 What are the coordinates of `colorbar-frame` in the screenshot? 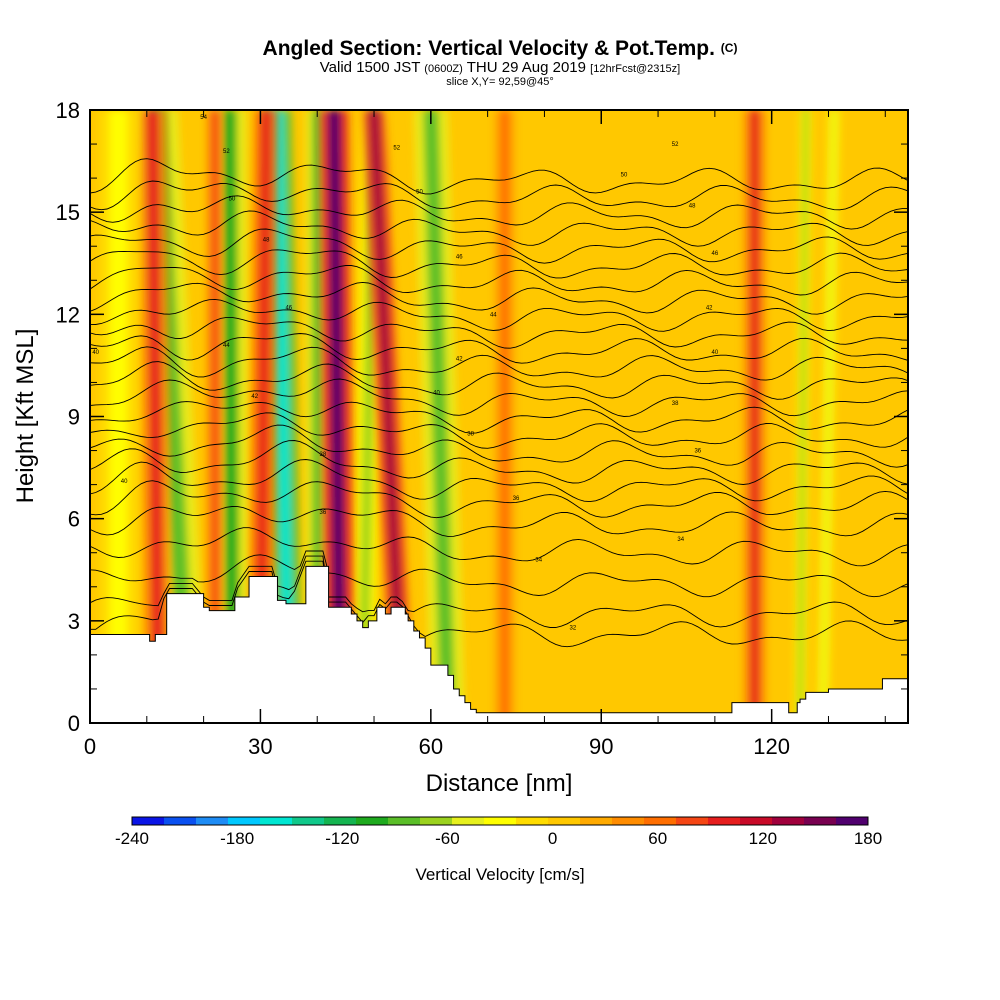 It's located at (500, 821).